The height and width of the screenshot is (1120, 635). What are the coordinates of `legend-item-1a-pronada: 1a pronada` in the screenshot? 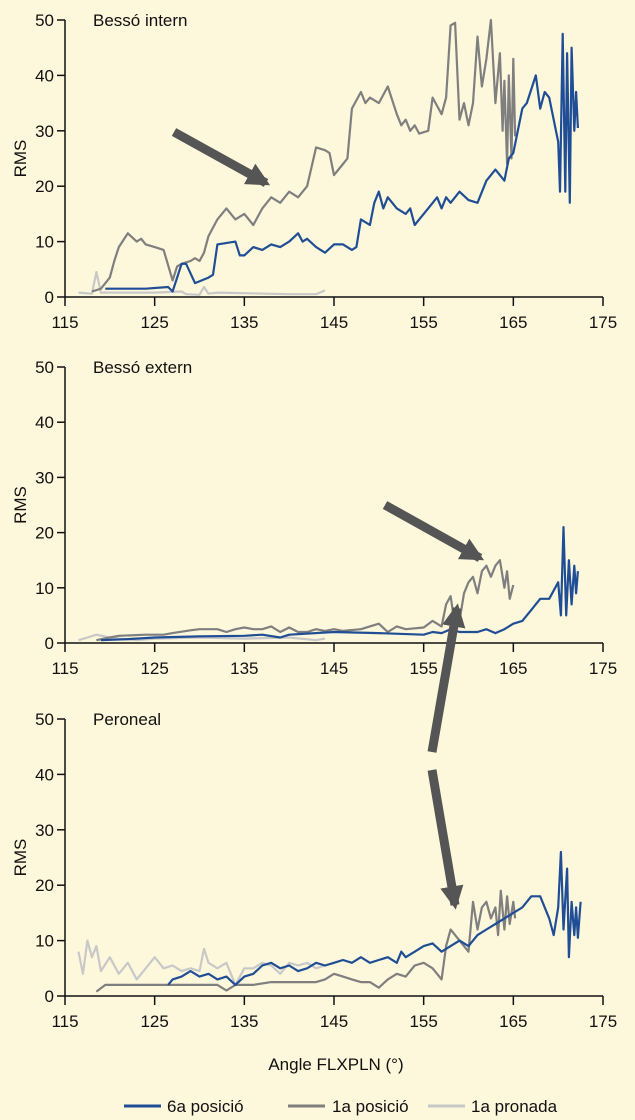 It's located at (493, 1106).